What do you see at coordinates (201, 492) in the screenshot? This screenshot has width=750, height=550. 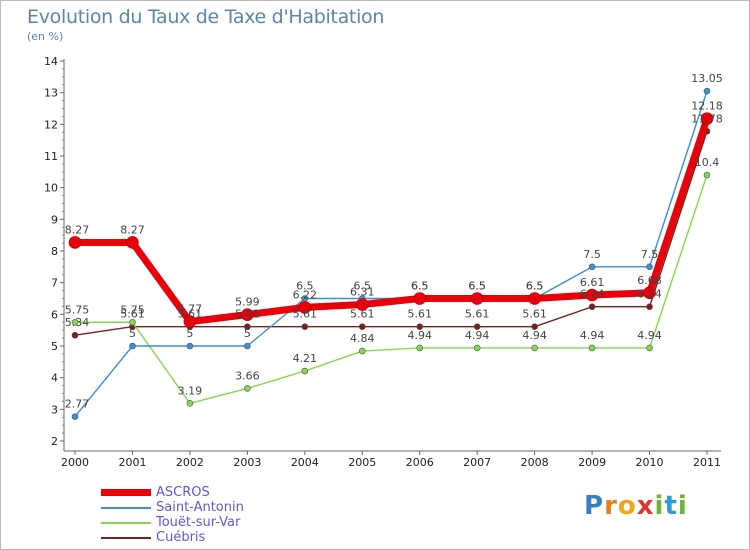 I see `legend-item-ascros: ASCROS` at bounding box center [201, 492].